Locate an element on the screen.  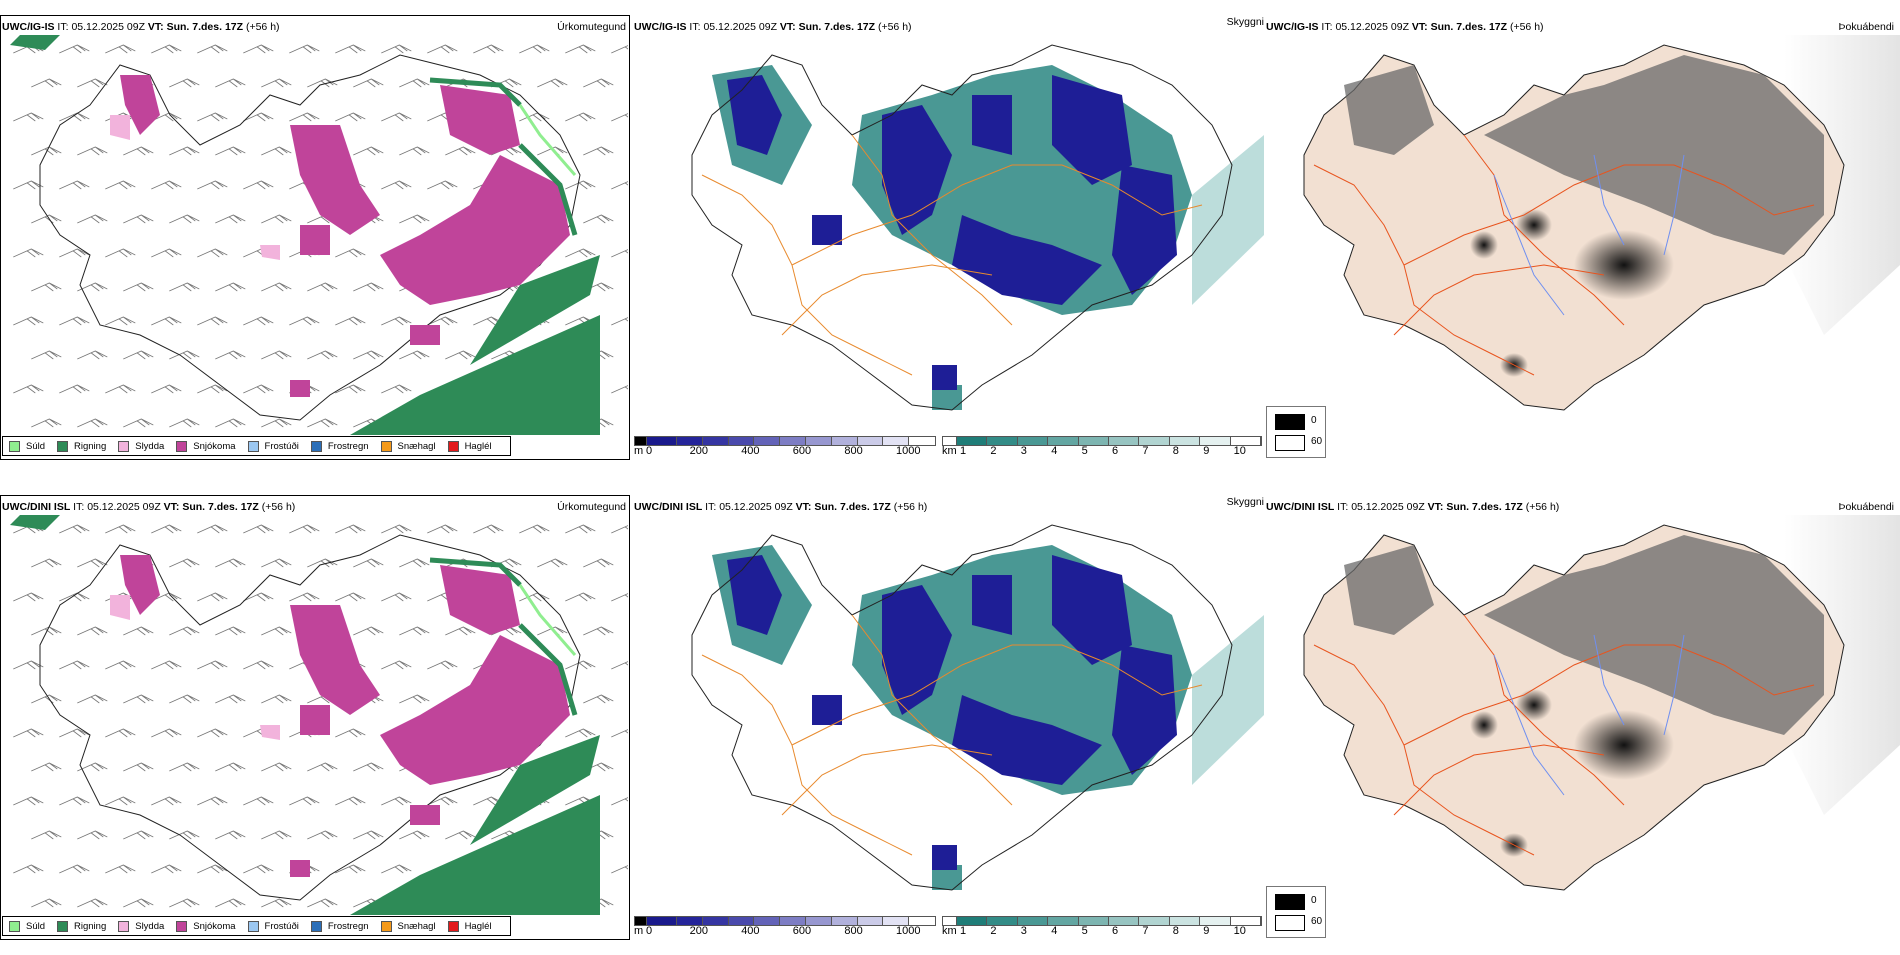
iceland-outline is located at coordinates (310, 717).